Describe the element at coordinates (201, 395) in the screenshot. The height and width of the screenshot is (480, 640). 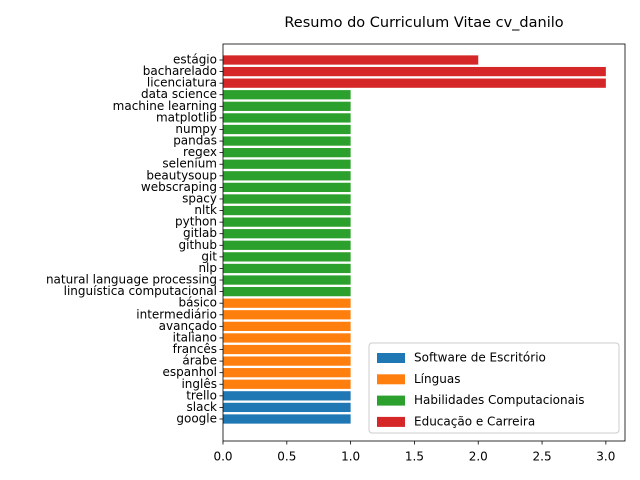
I see `y-tick-label: trello` at that location.